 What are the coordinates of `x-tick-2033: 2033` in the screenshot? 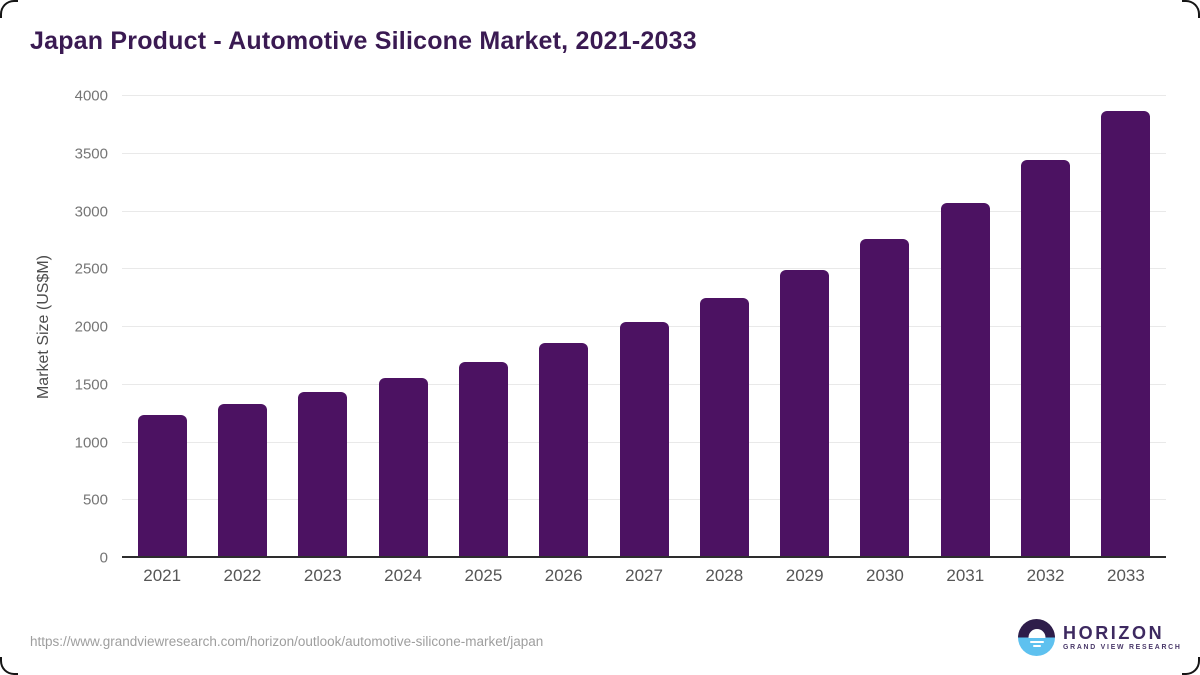 It's located at (1125, 575).